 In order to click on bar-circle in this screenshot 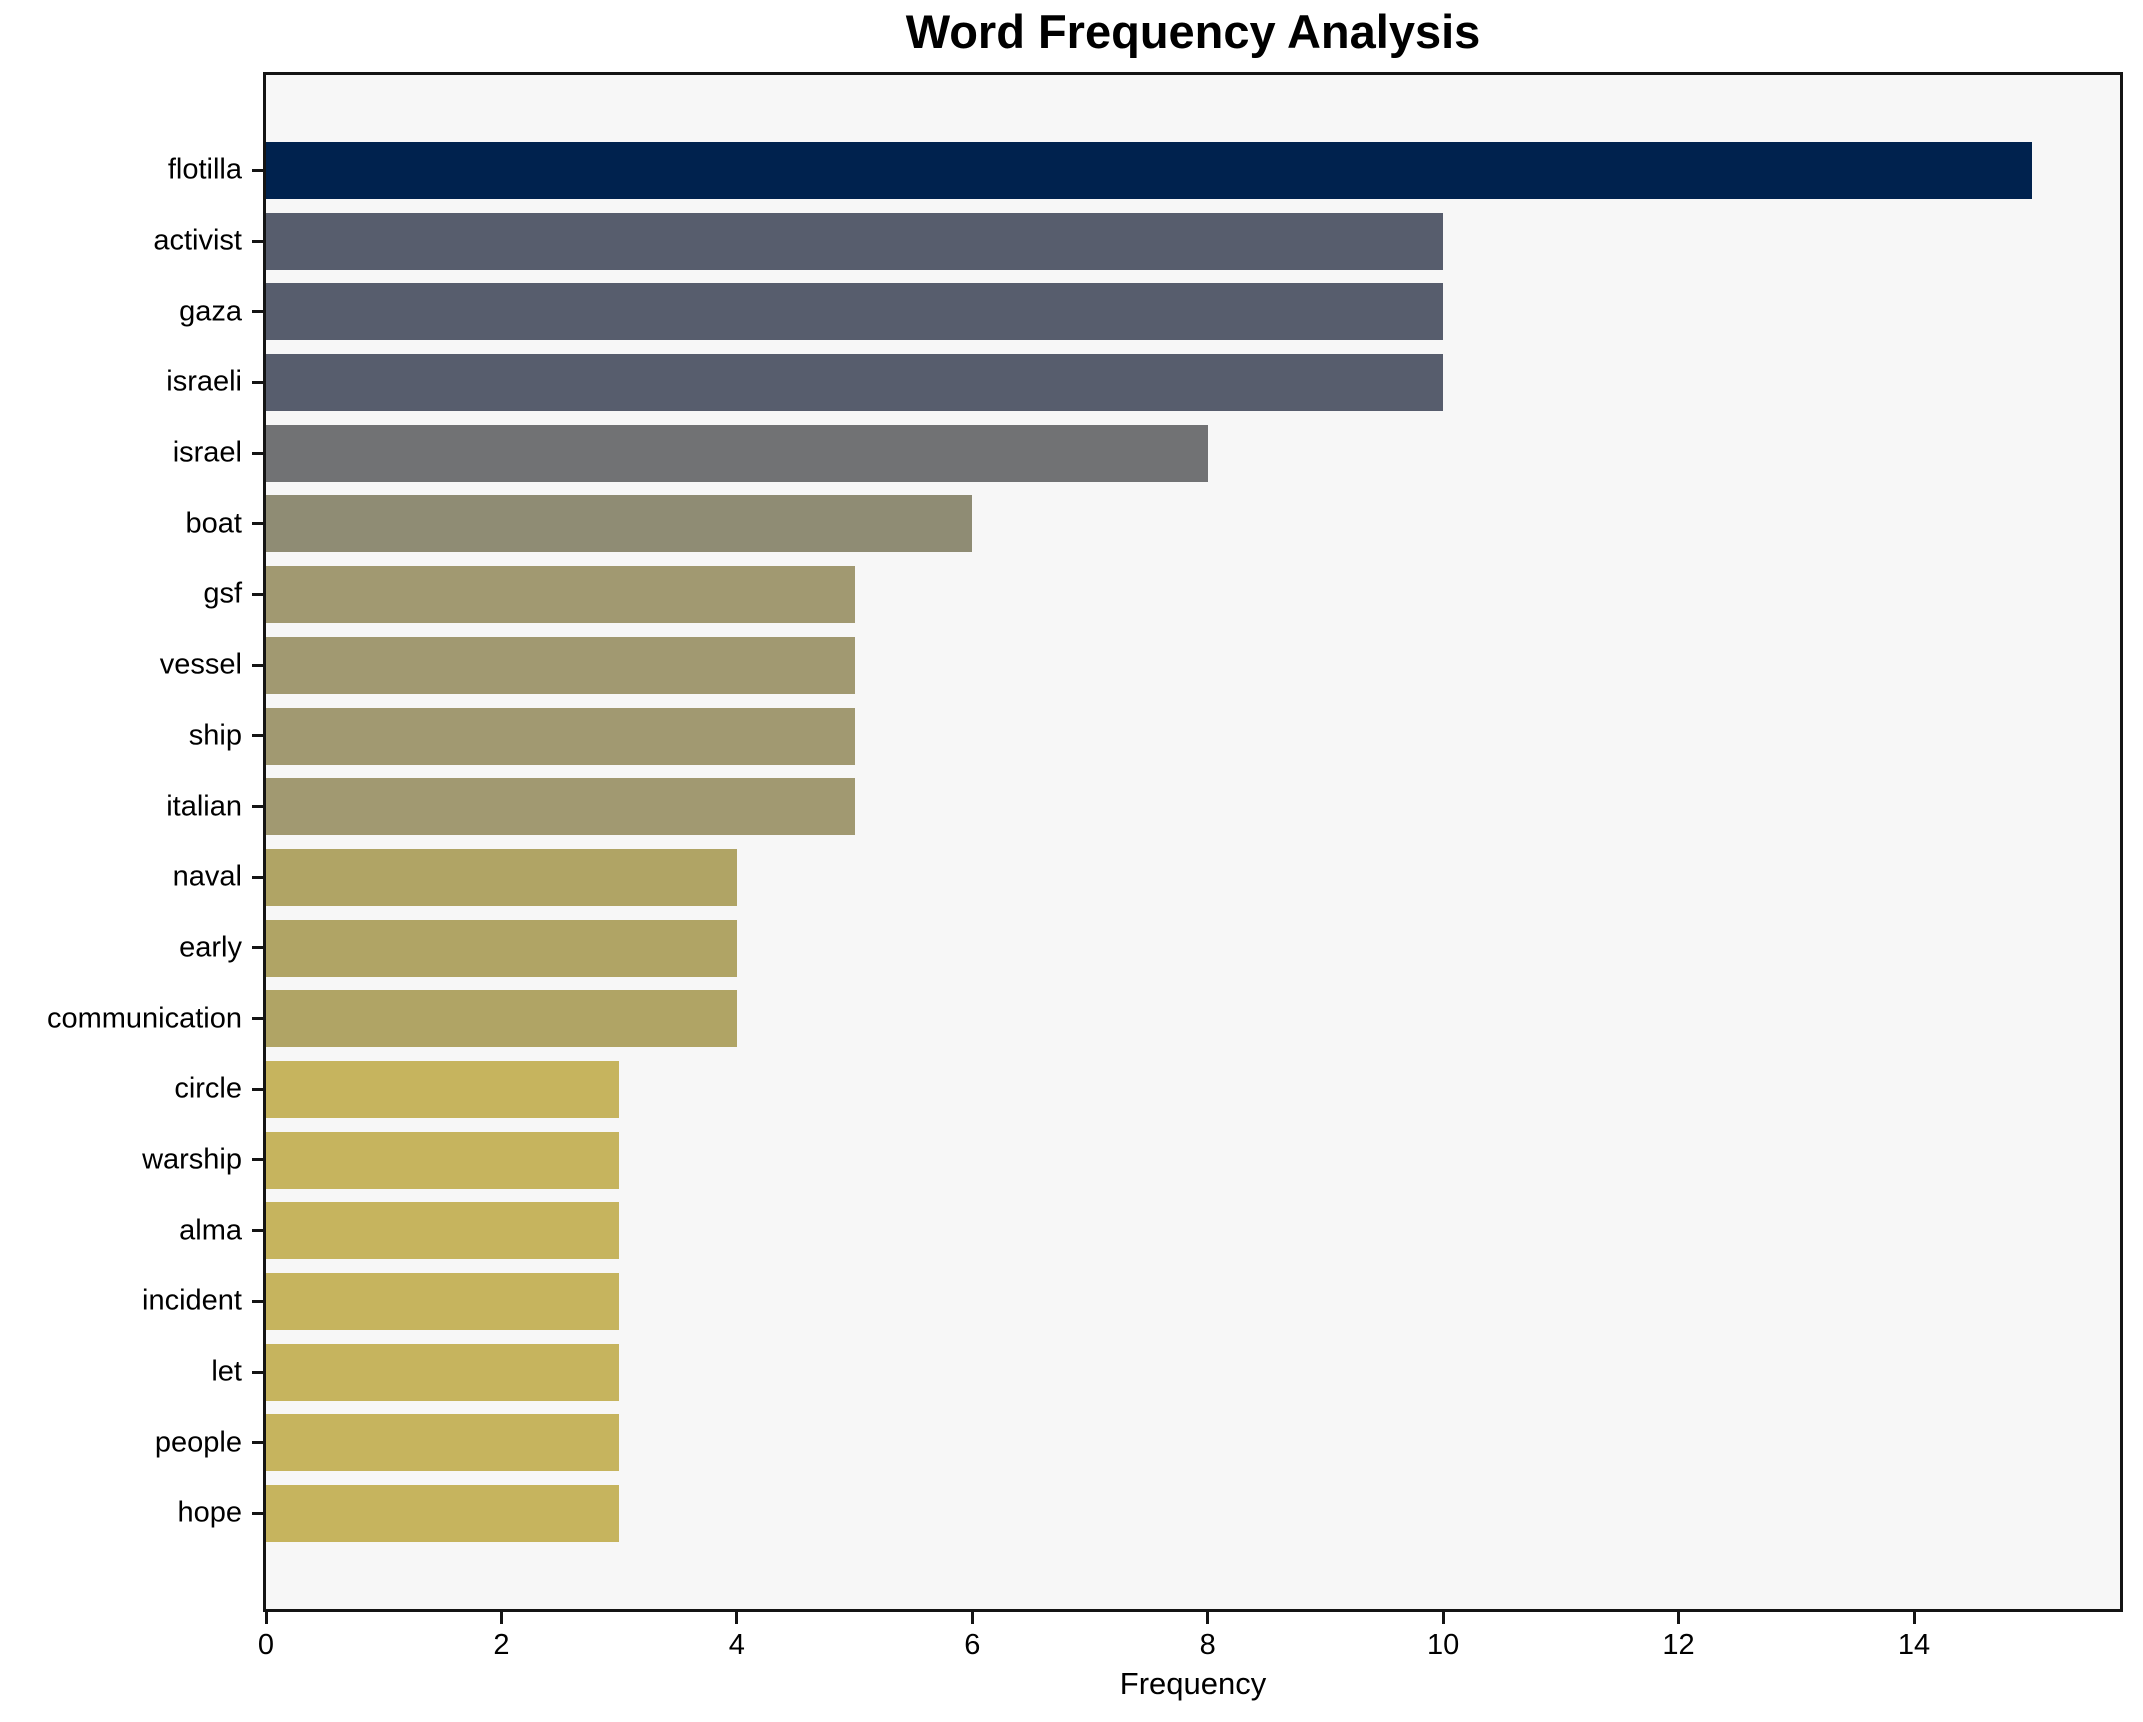, I will do `click(443, 1089)`.